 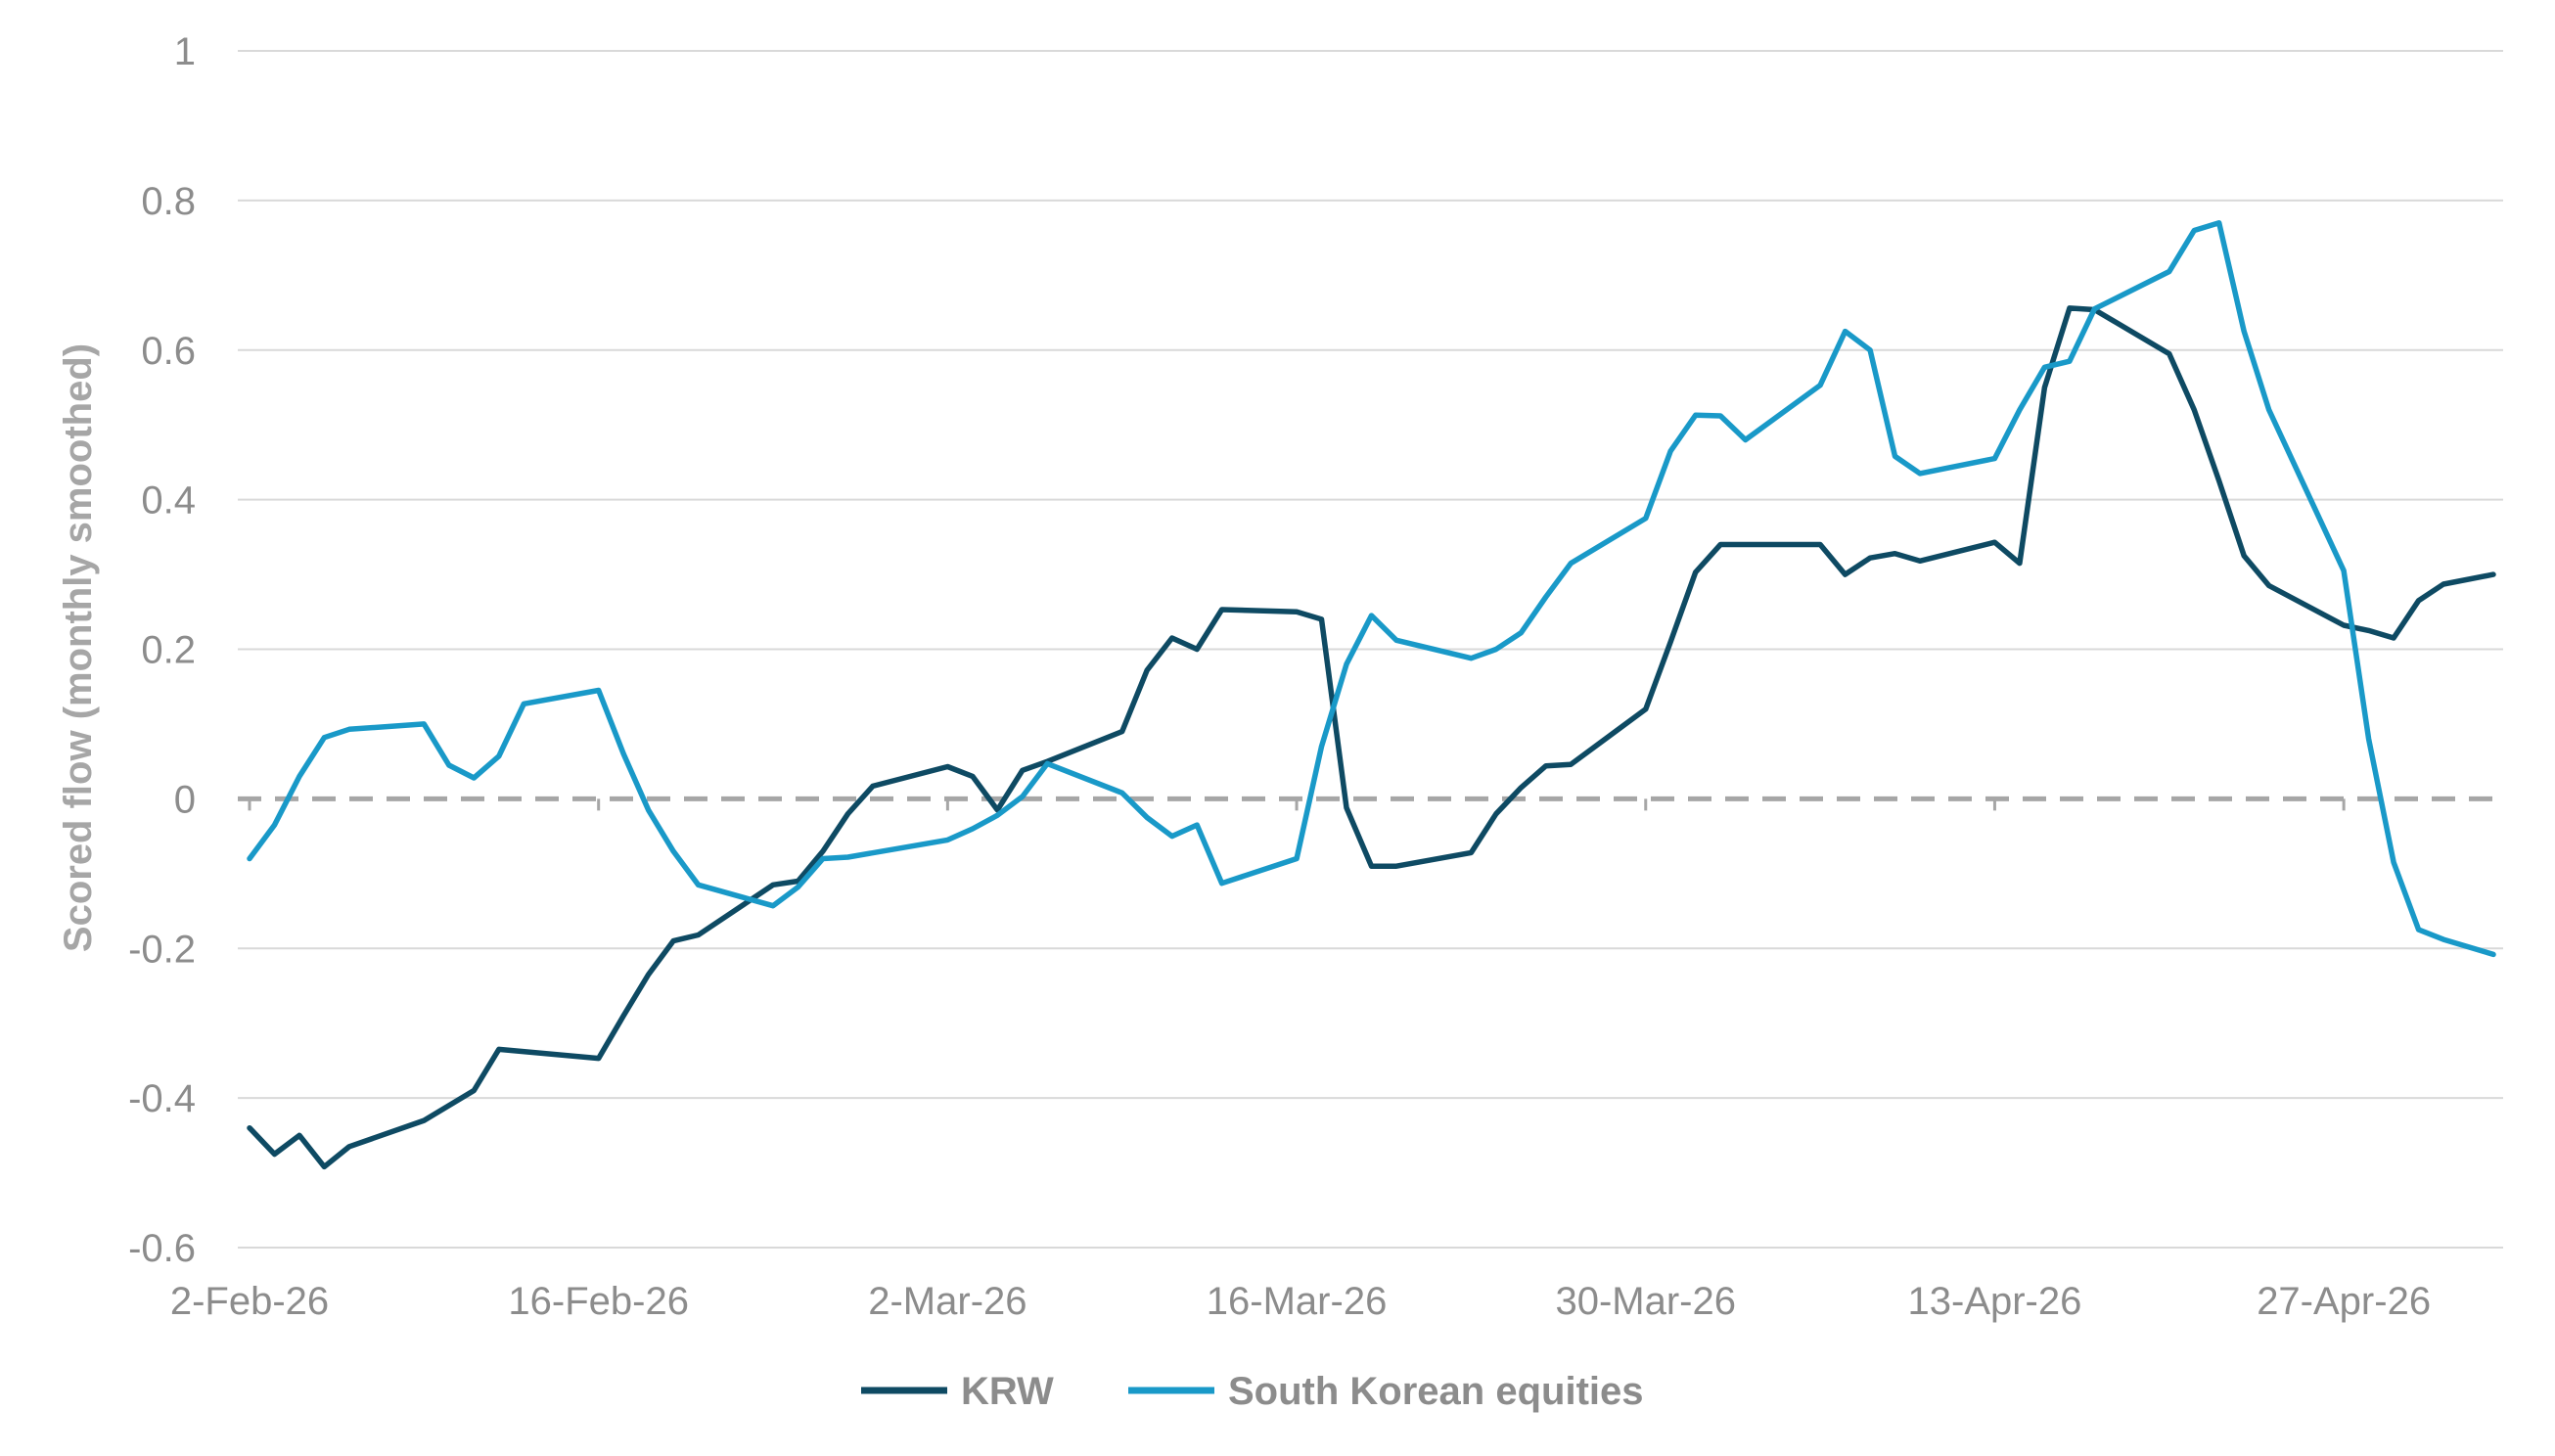 What do you see at coordinates (185, 799) in the screenshot?
I see `y-tick-label: 0` at bounding box center [185, 799].